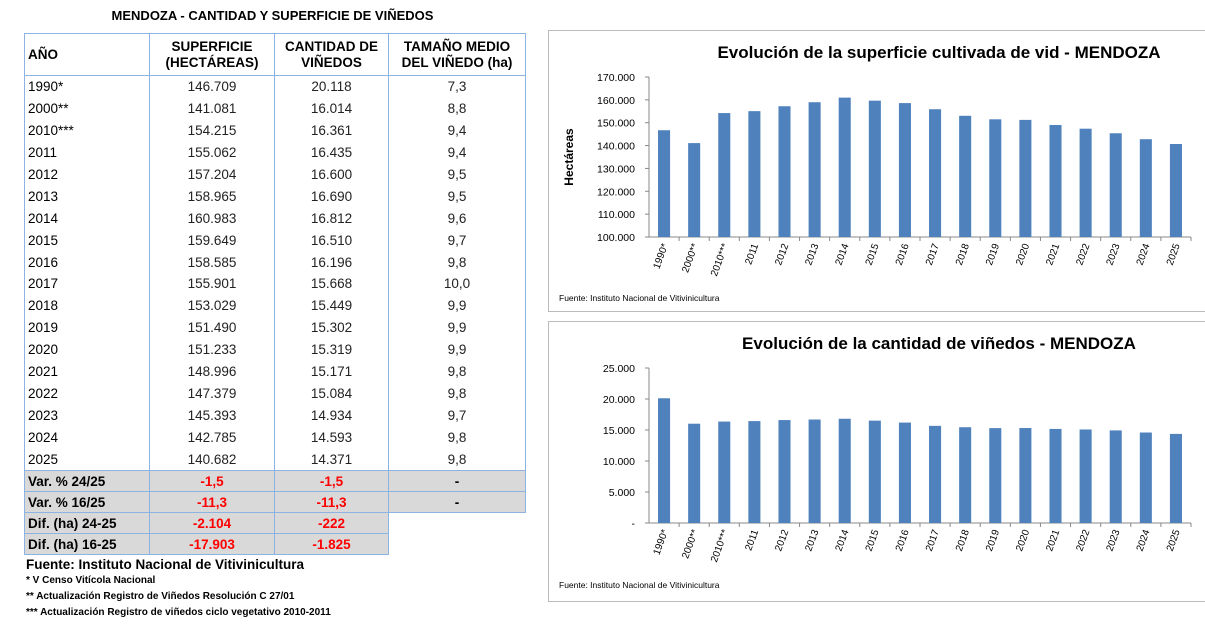 The height and width of the screenshot is (628, 1205). Describe the element at coordinates (87, 460) in the screenshot. I see `cell-year: 2025` at that location.